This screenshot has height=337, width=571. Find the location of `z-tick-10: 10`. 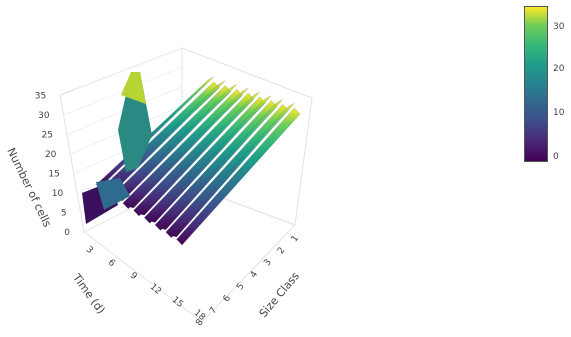

z-tick-10: 10 is located at coordinates (58, 194).